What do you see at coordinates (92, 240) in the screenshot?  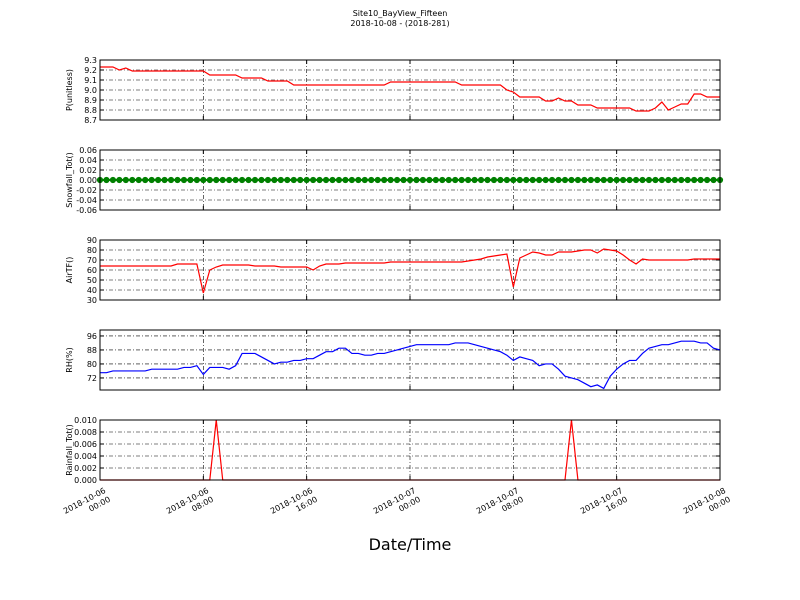 I see `y-tick-label: 90` at bounding box center [92, 240].